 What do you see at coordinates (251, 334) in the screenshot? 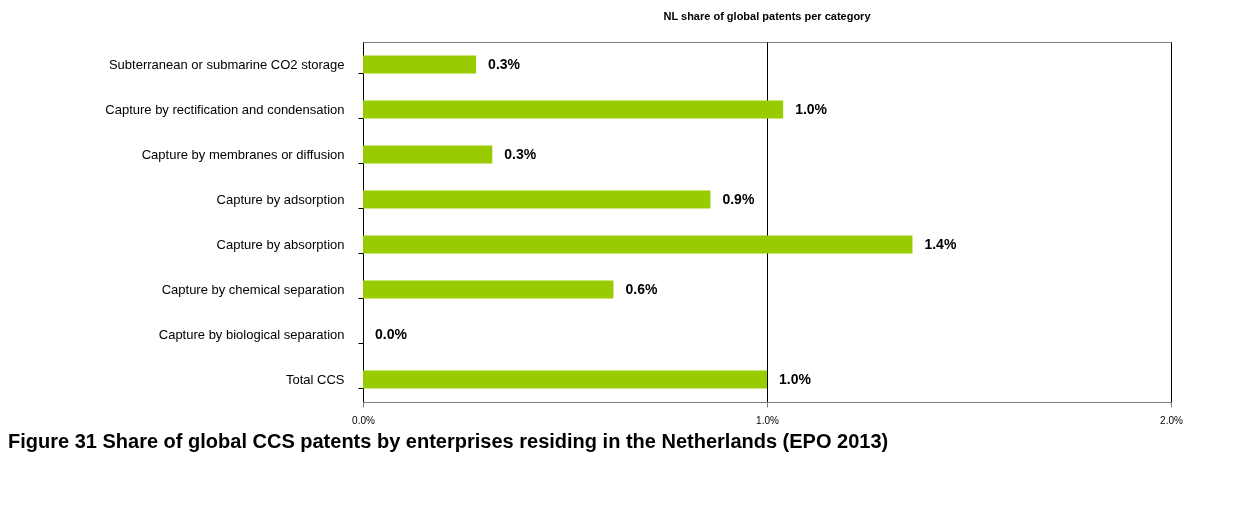
I see `y-tick-label: Capture by biological separation` at bounding box center [251, 334].